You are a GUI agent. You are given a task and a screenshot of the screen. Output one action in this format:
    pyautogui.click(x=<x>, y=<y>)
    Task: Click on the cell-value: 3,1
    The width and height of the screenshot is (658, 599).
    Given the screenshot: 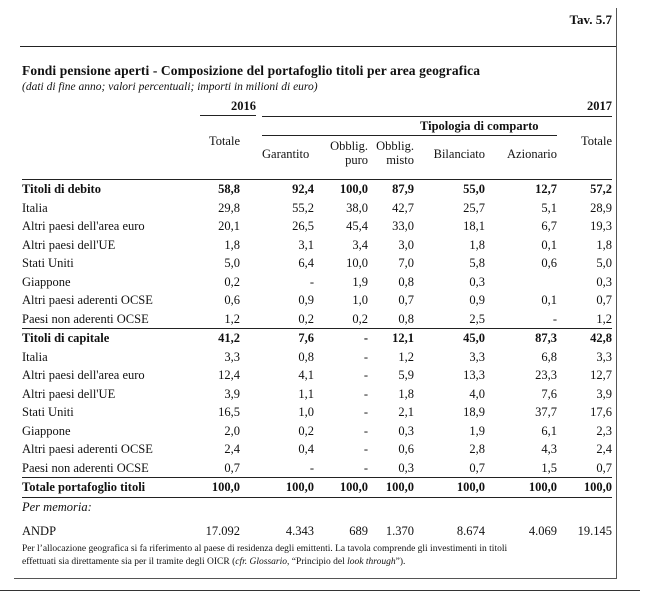 What is the action you would take?
    pyautogui.click(x=306, y=244)
    